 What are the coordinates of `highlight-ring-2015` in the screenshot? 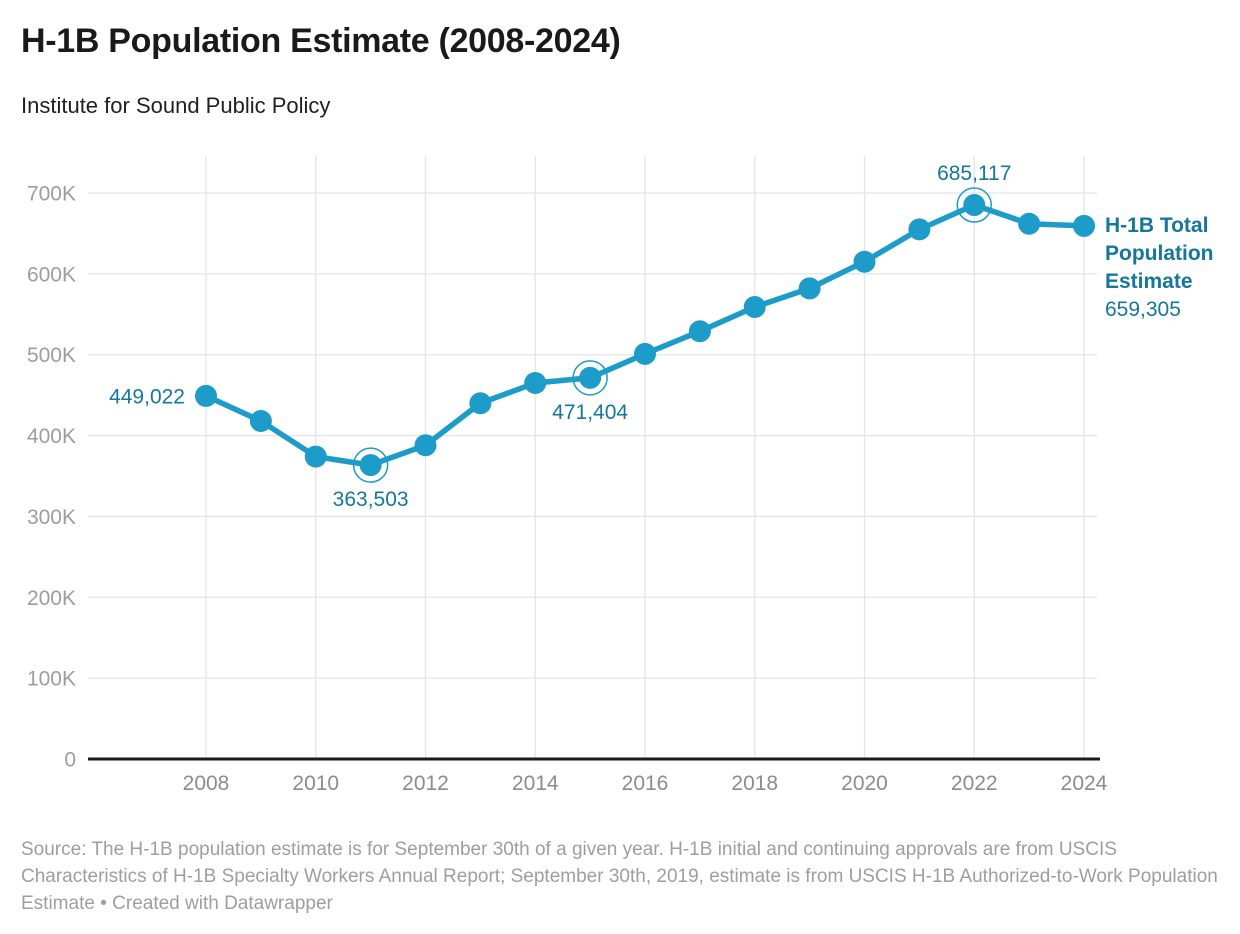 It's located at (590, 378).